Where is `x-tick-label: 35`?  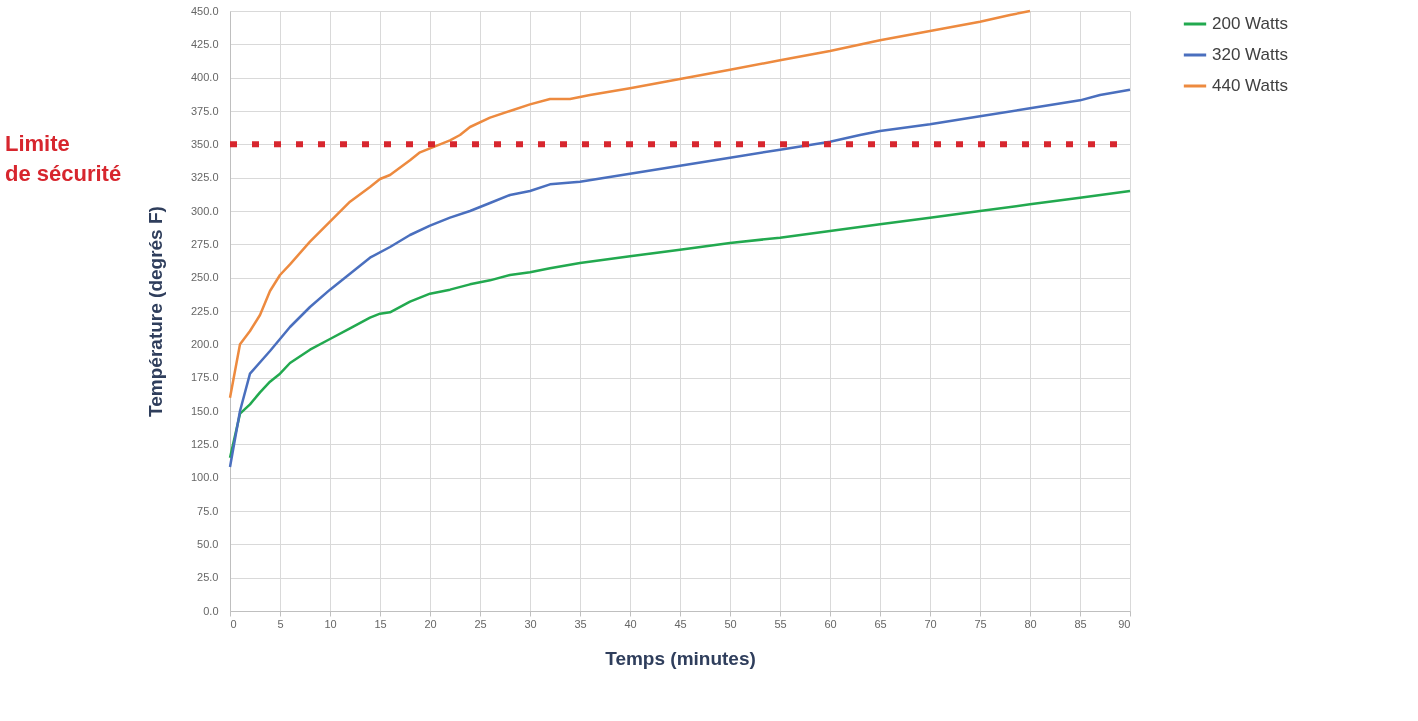 x-tick-label: 35 is located at coordinates (580, 623).